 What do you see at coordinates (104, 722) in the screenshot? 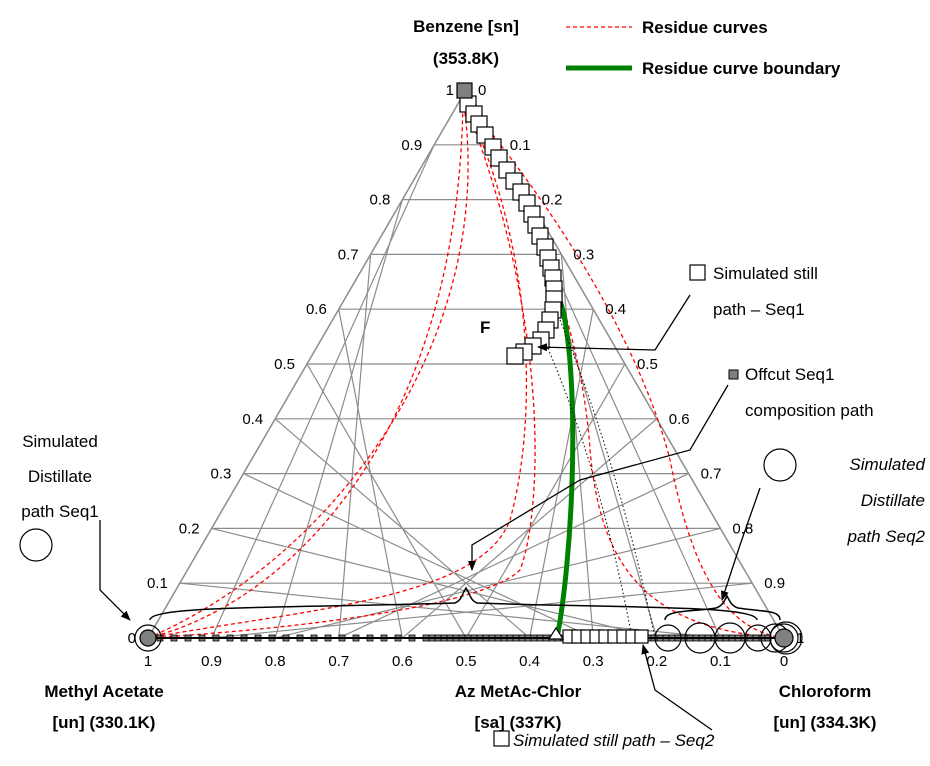
I see `methyl-acetate-detail: [un] (330.1K)` at bounding box center [104, 722].